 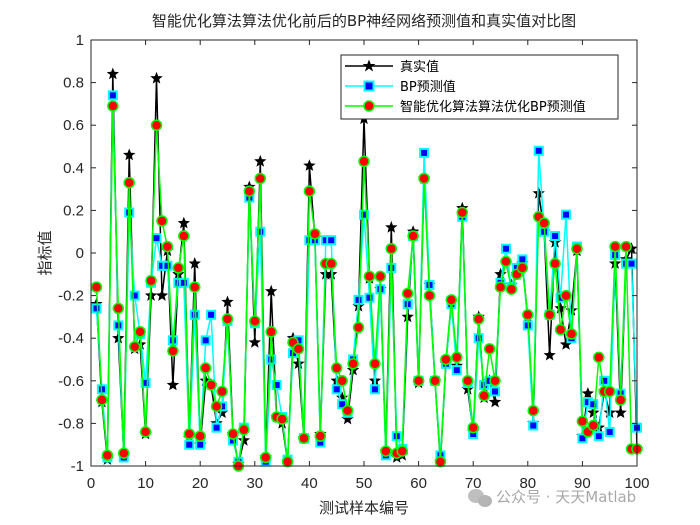 What do you see at coordinates (428, 87) in the screenshot?
I see `legend-label-bp: BP预测值` at bounding box center [428, 87].